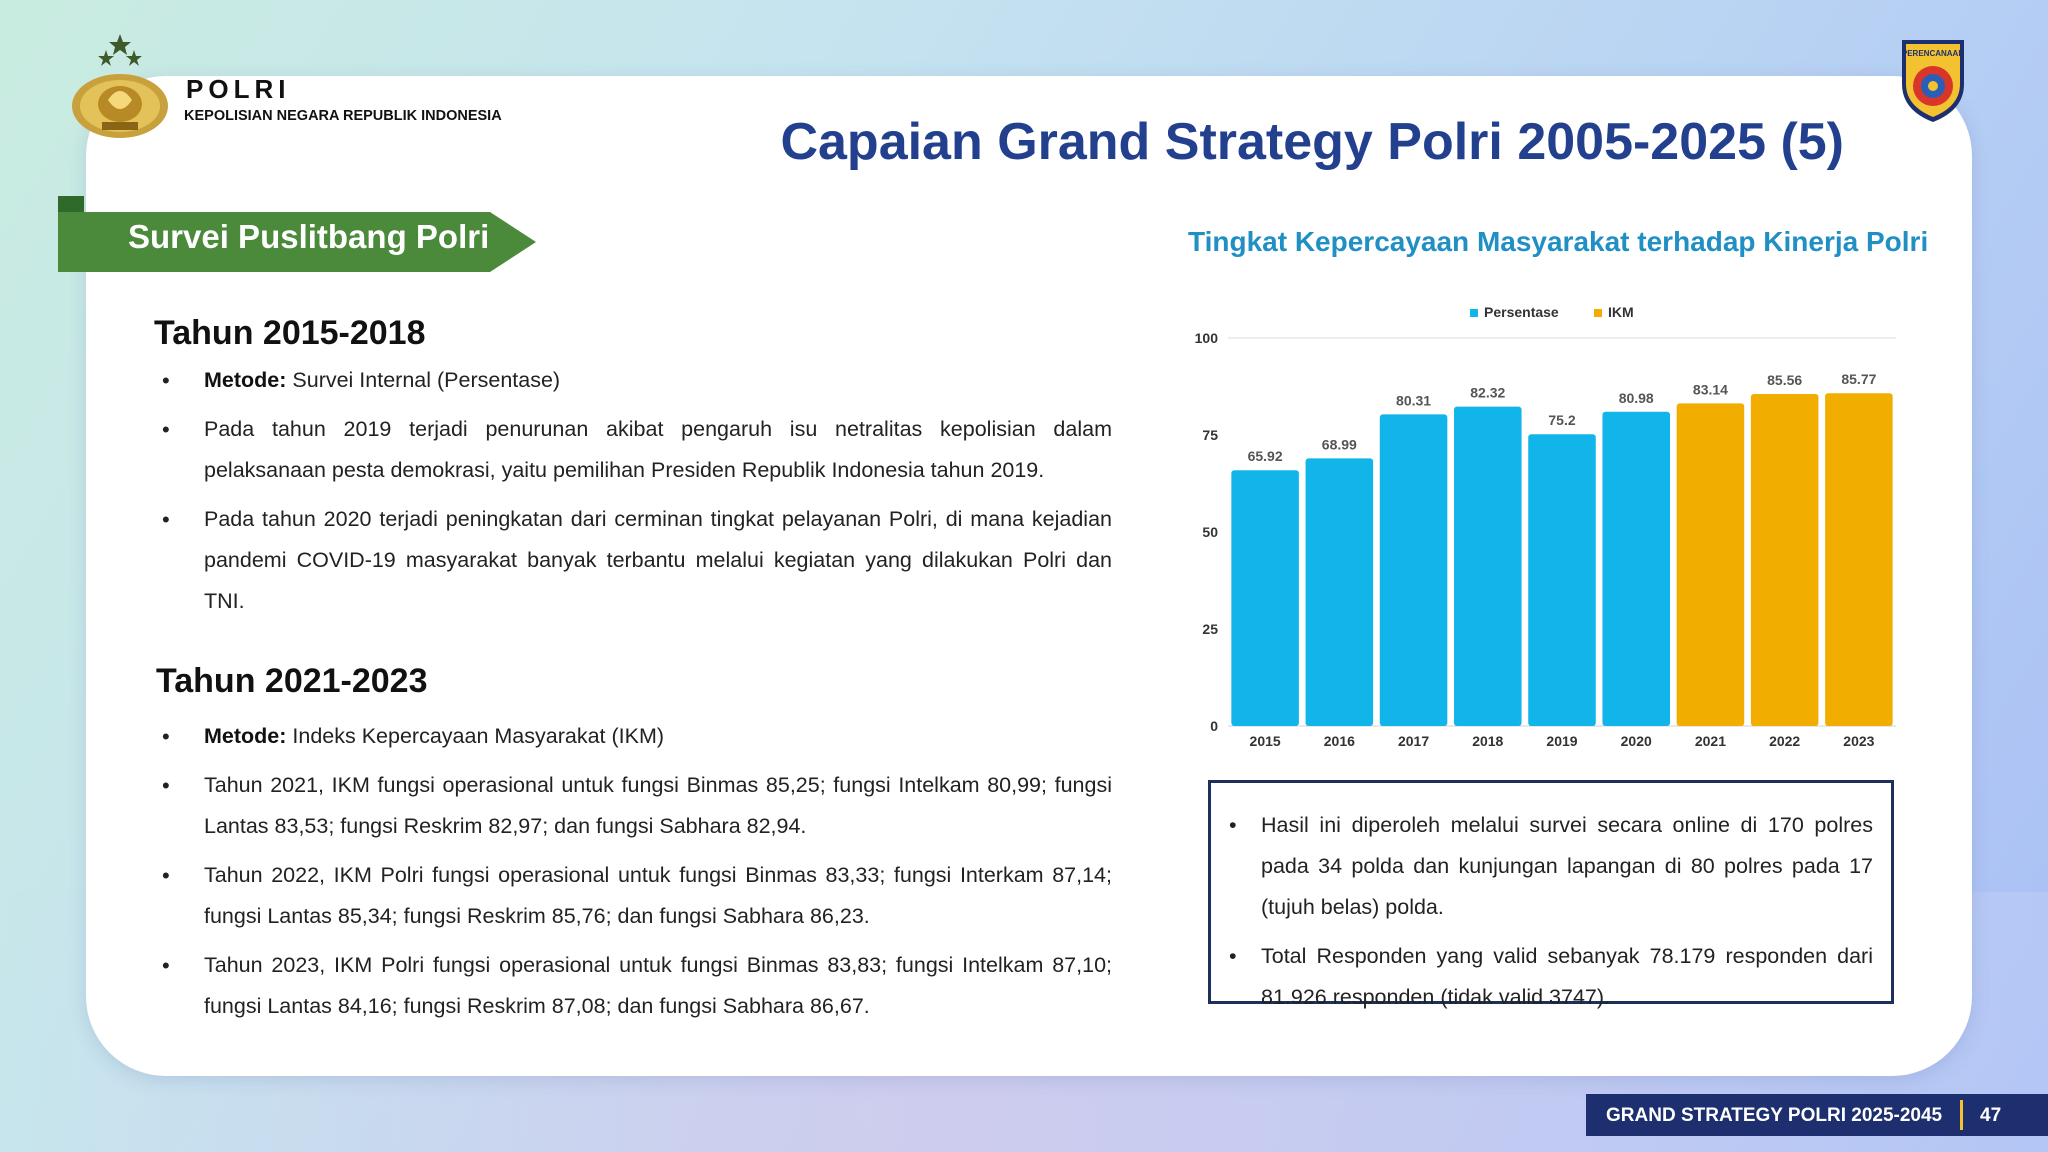  What do you see at coordinates (238, 89) in the screenshot?
I see `brand-name: POLRI` at bounding box center [238, 89].